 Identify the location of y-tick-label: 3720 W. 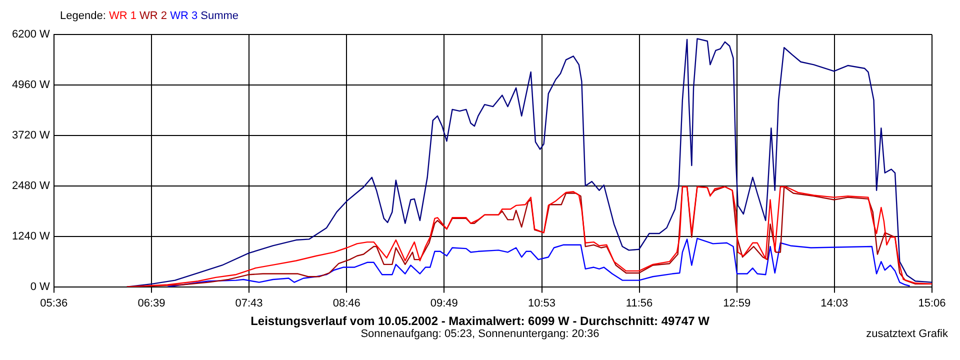
(31, 136).